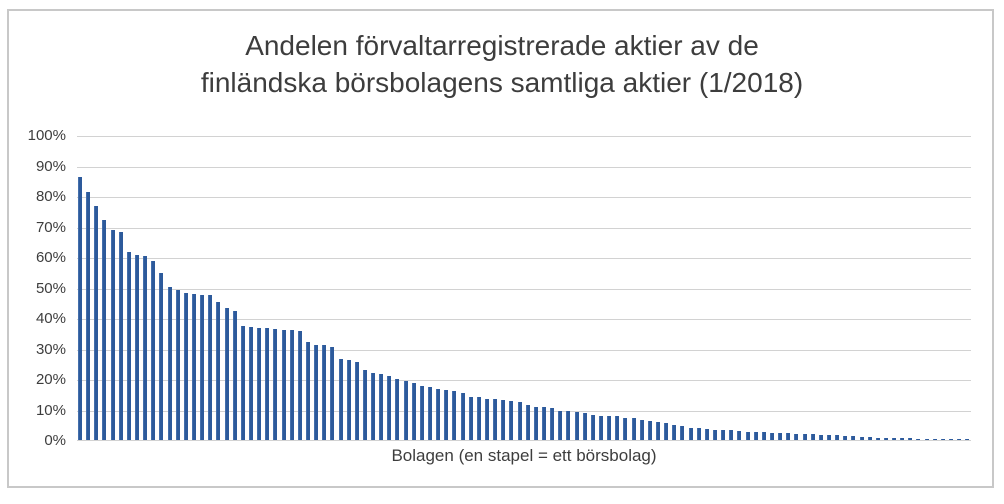 The width and height of the screenshot is (1004, 504). I want to click on y-axis-tick-label: 10%, so click(50, 410).